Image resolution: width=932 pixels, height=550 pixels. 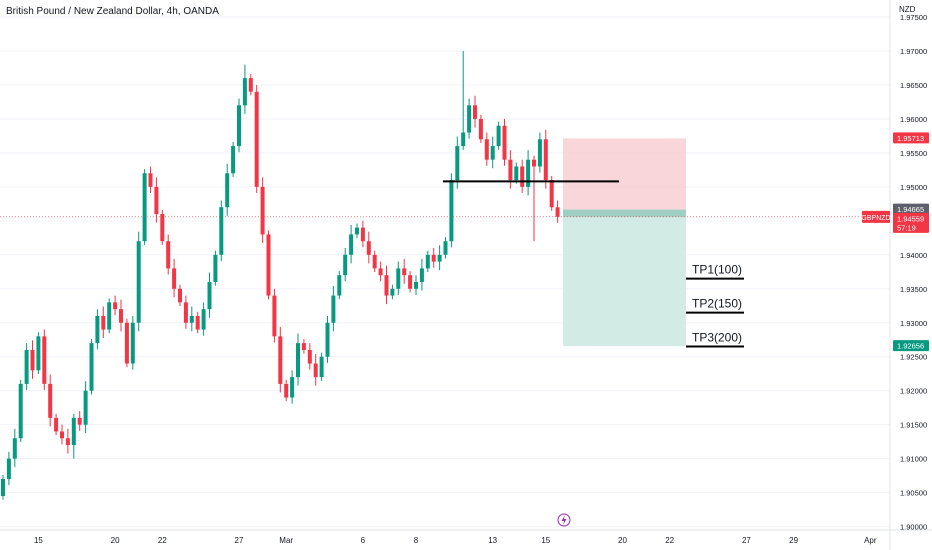 I want to click on price-tag-label: 1.94665, so click(x=910, y=209).